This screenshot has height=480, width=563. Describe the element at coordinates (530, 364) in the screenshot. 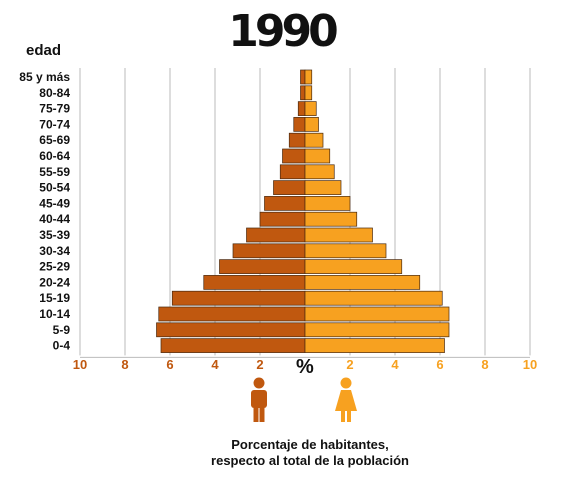

I see `x-tick-label-female: 10` at that location.